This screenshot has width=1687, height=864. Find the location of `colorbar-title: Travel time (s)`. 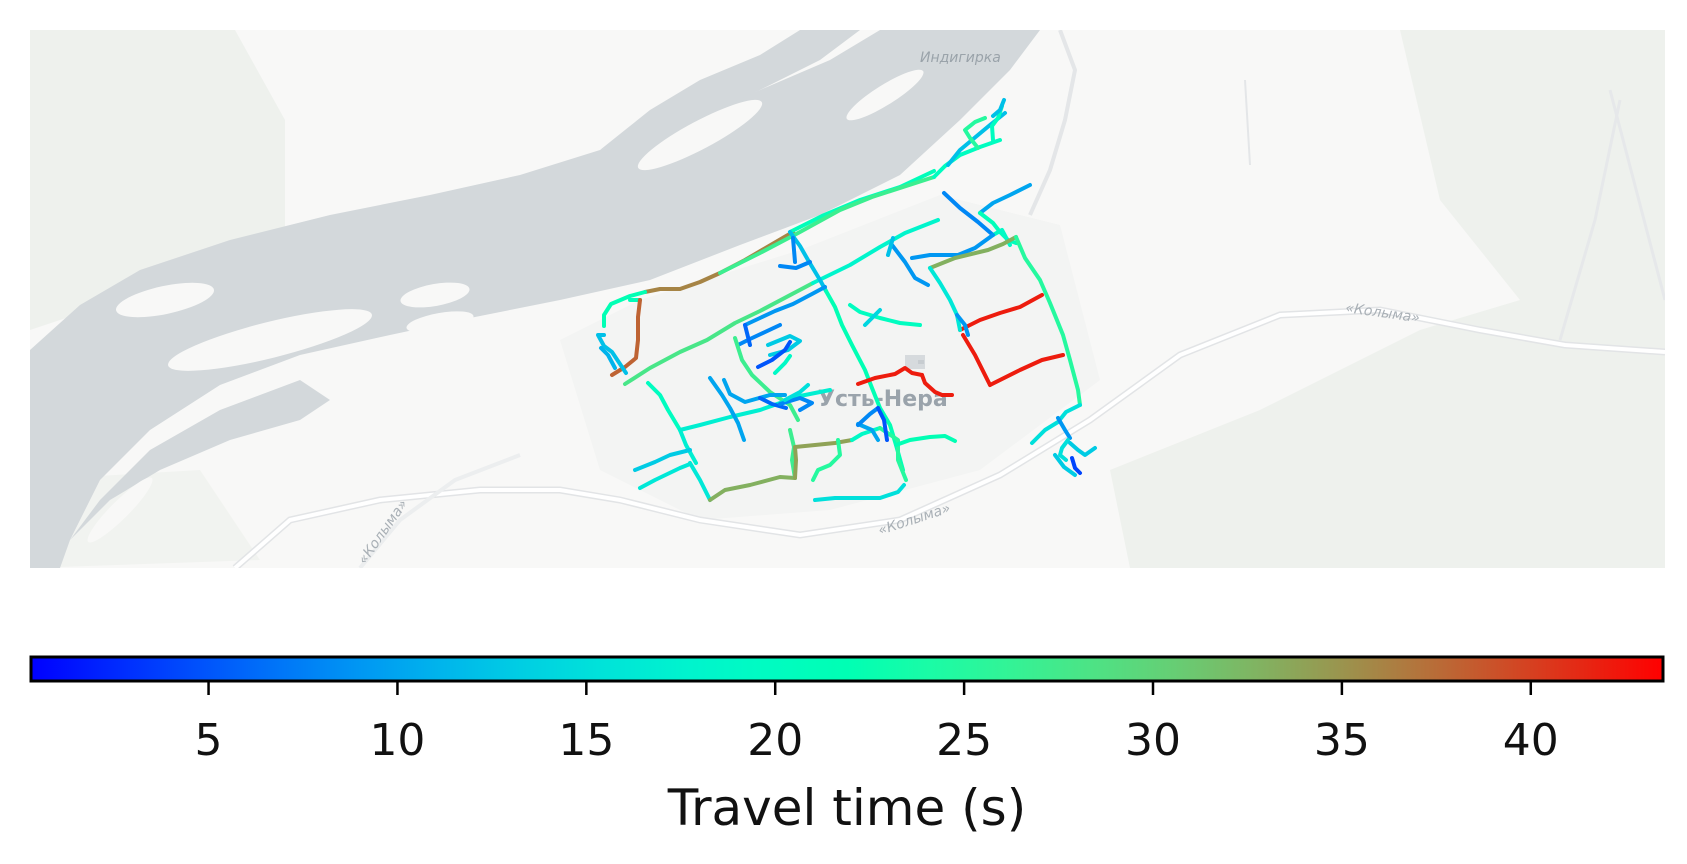

colorbar-title: Travel time (s) is located at coordinates (846, 808).